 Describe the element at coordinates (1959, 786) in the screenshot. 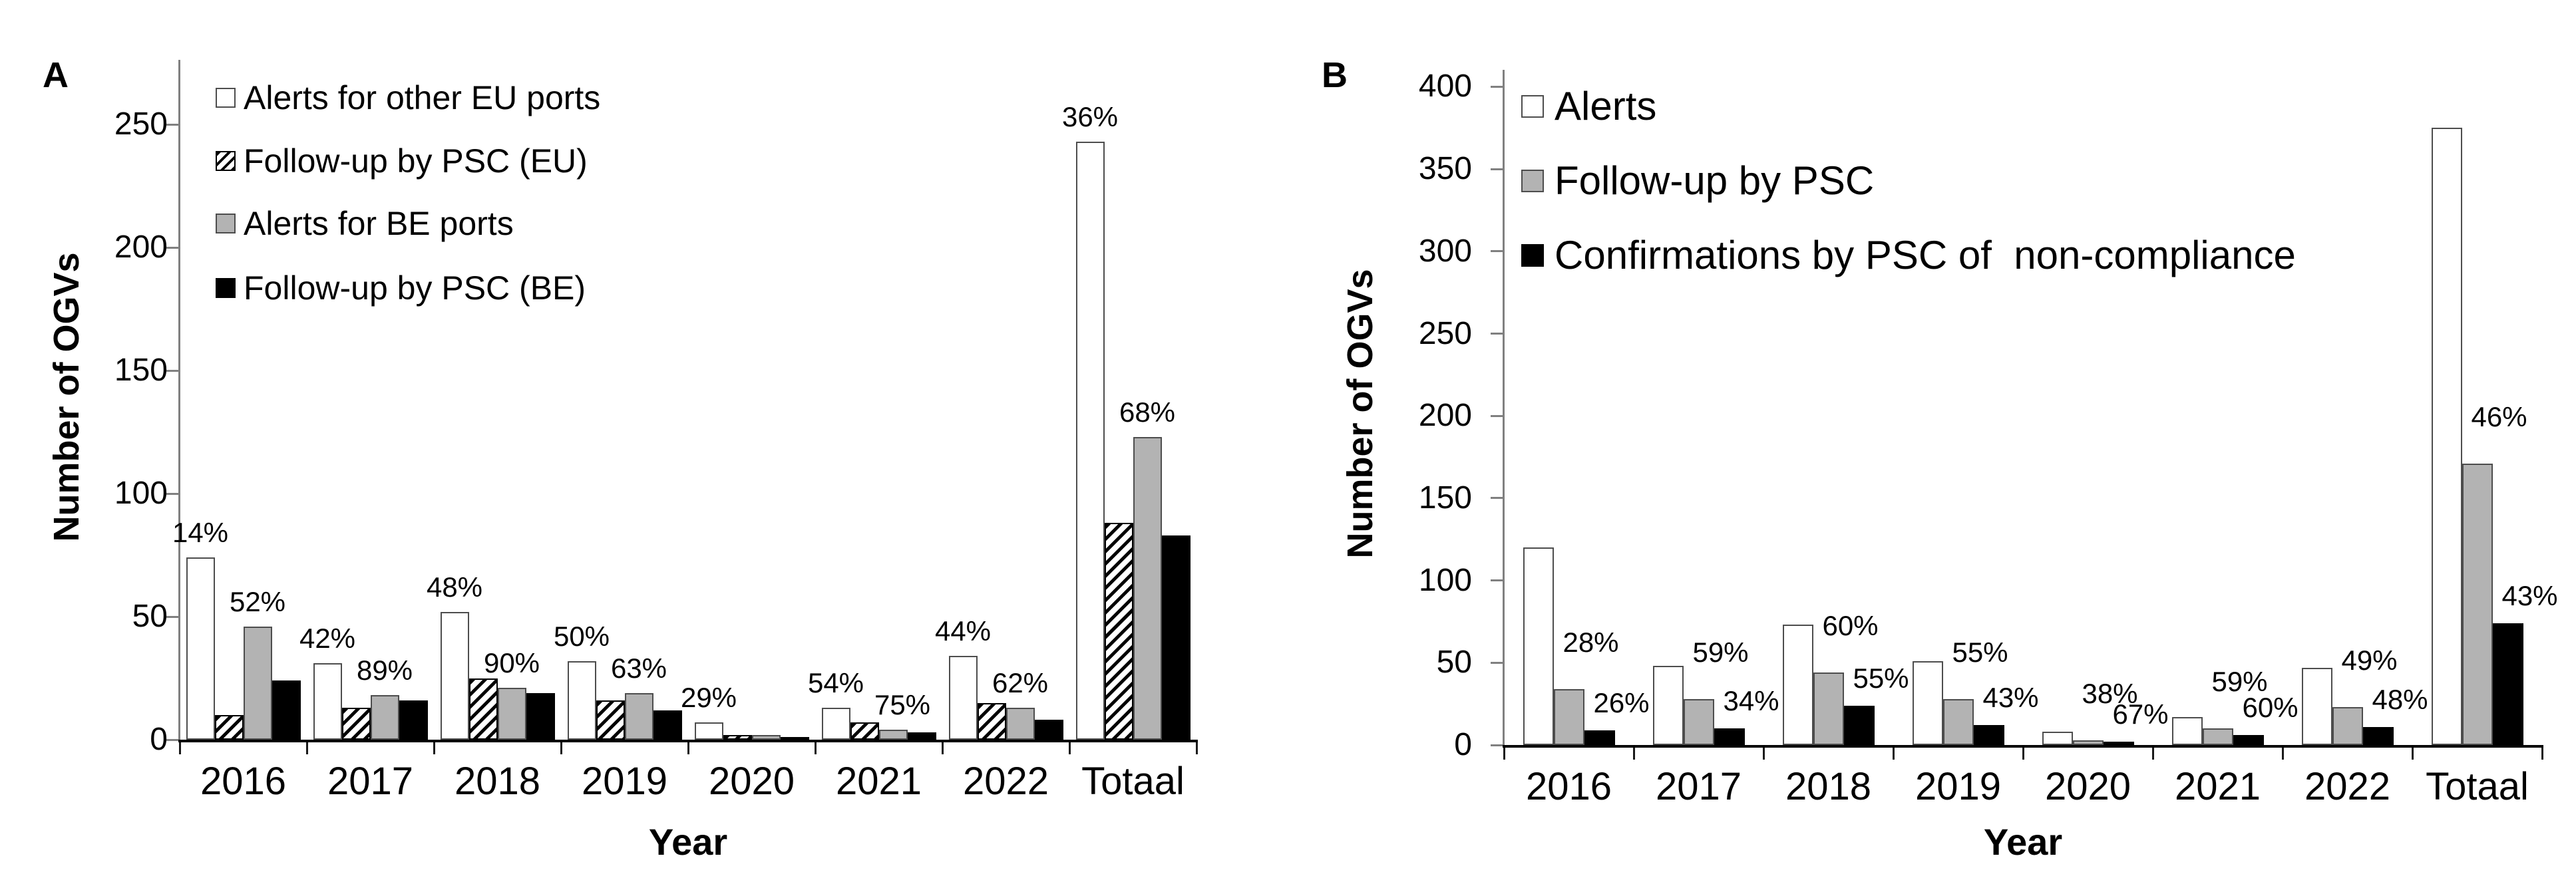

I see `x-category-label-b: 2019` at that location.